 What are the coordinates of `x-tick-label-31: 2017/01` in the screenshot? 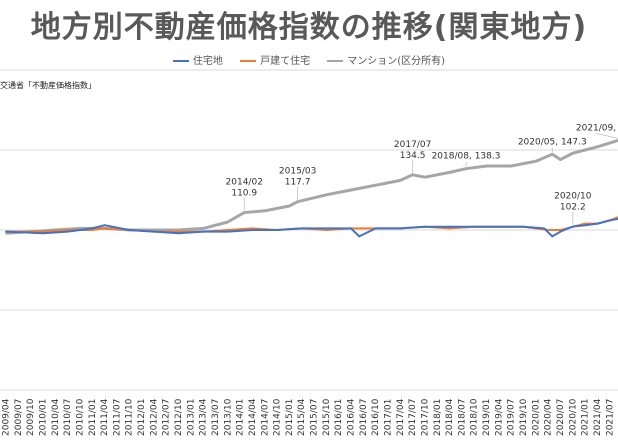 It's located at (389, 417).